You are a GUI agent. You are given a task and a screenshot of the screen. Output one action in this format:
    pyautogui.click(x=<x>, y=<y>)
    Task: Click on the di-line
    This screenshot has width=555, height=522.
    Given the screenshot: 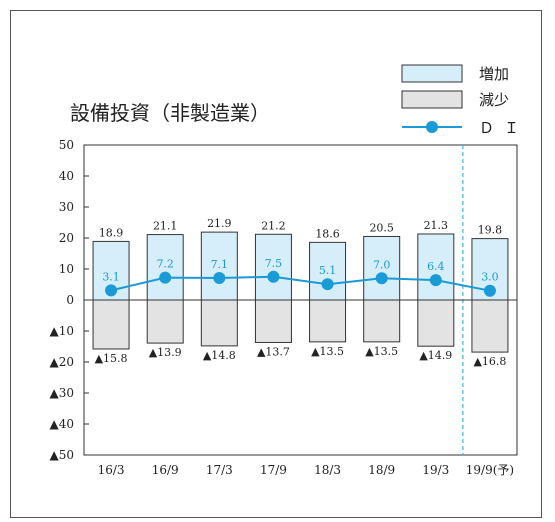 What is the action you would take?
    pyautogui.click(x=300, y=283)
    